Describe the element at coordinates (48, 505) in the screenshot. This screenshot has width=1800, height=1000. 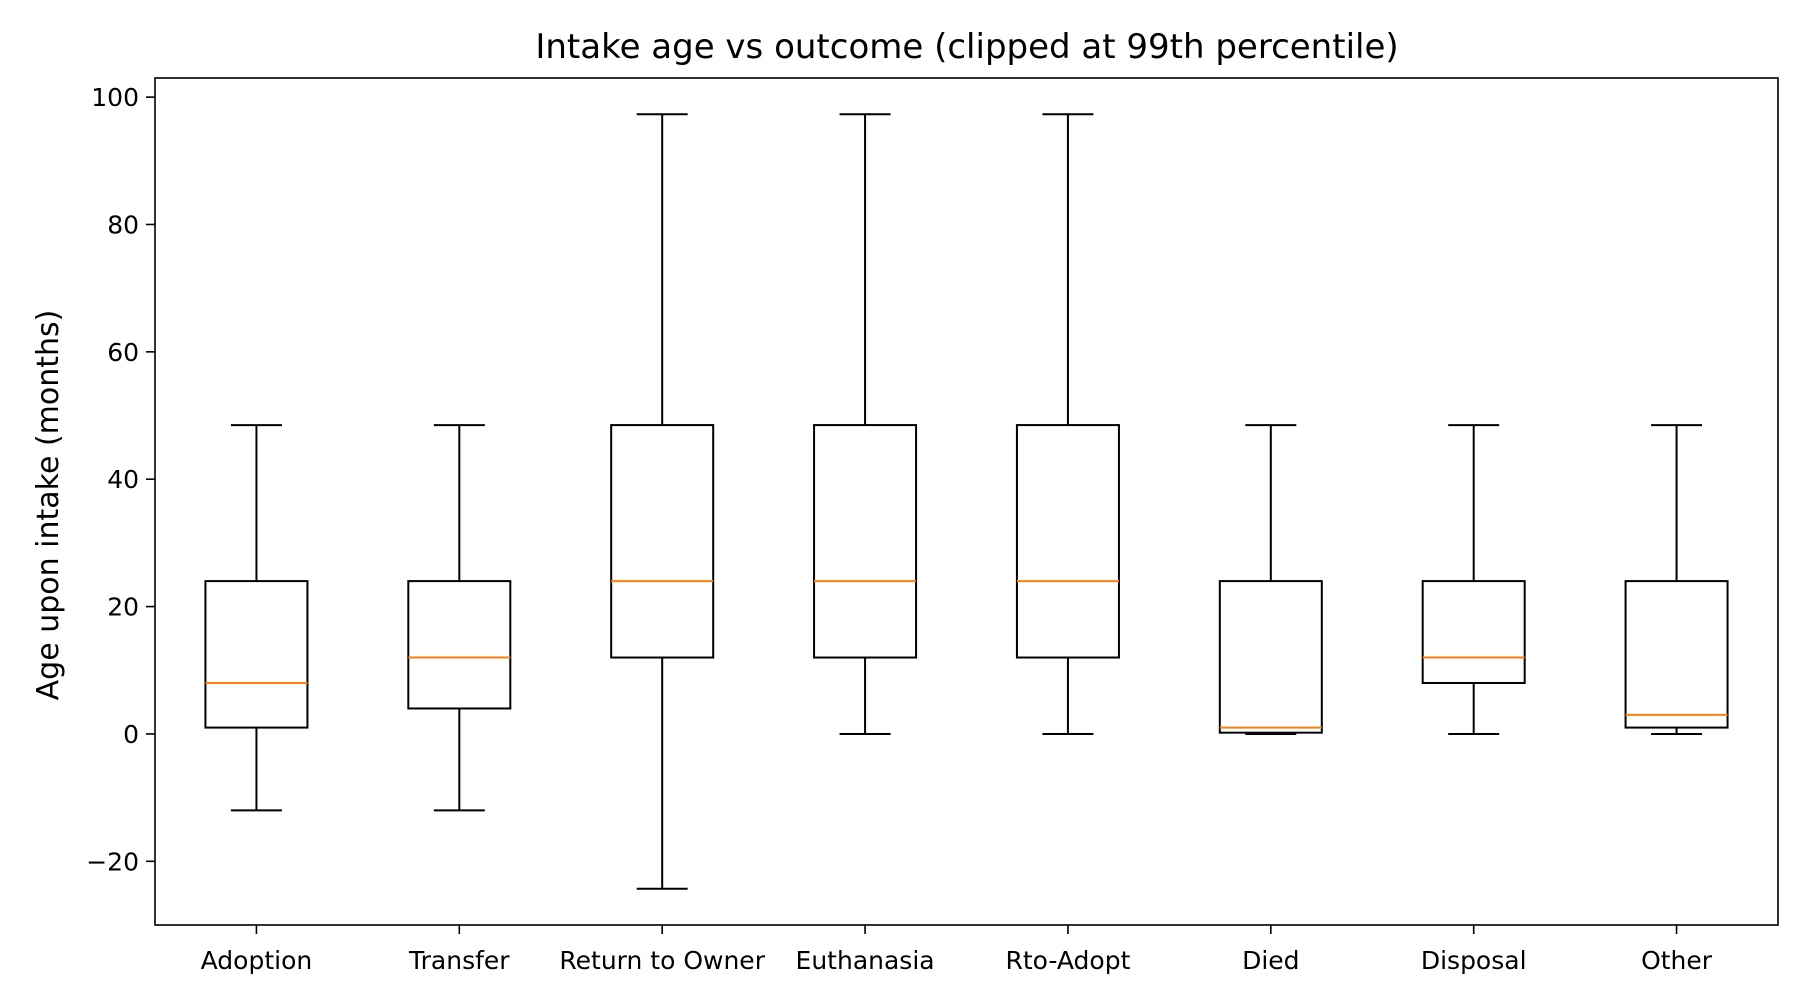
I see `y-axis-label: Age upon intake (months)` at that location.